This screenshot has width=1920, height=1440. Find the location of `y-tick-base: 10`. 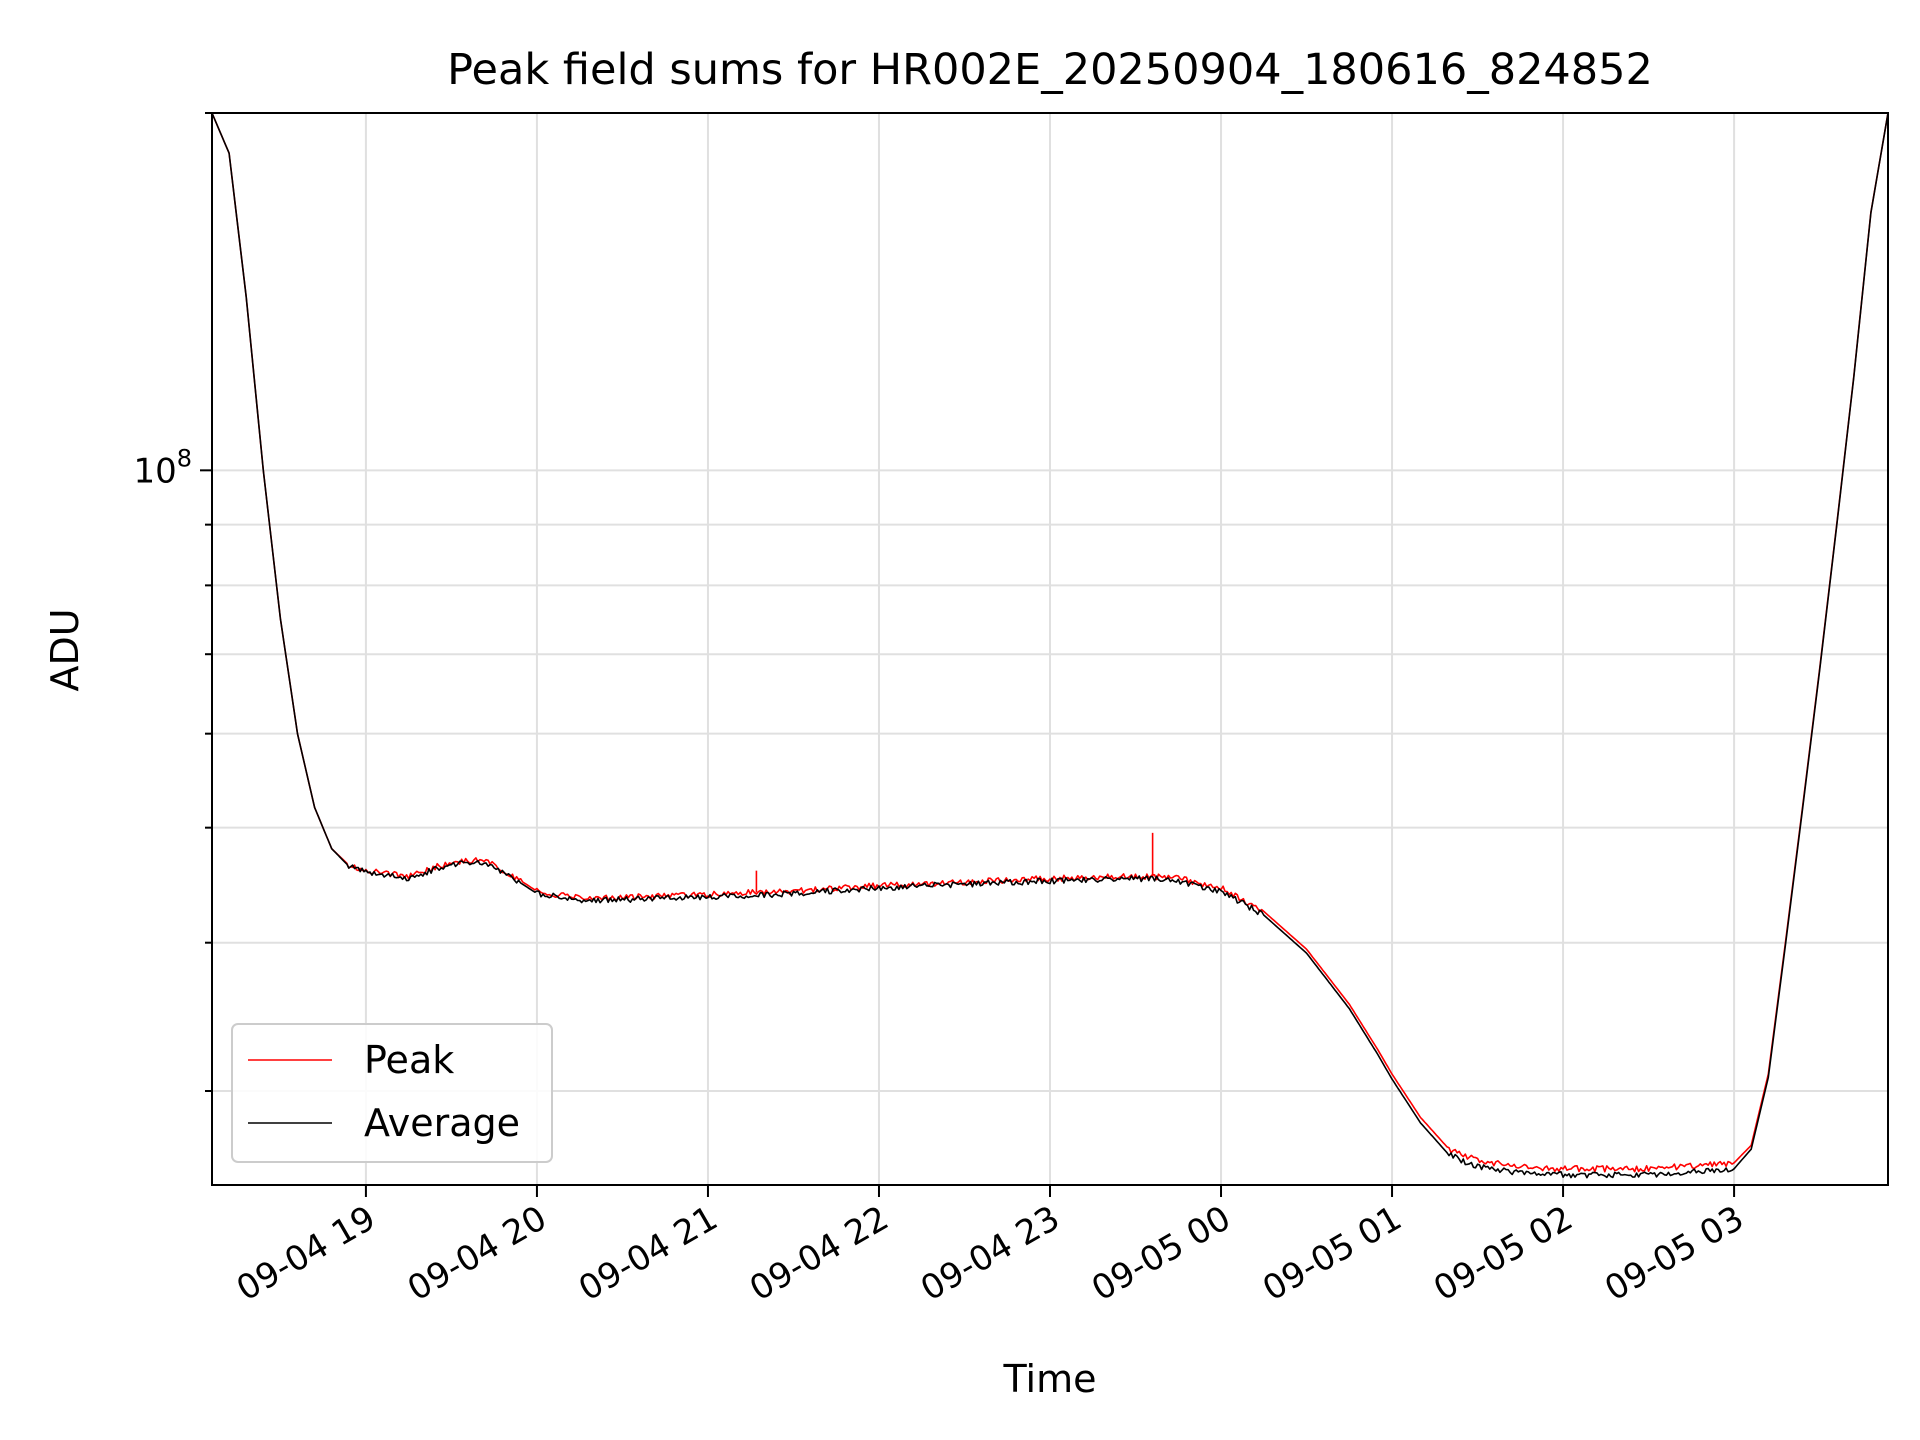

y-tick-base: 10 is located at coordinates (154, 471).